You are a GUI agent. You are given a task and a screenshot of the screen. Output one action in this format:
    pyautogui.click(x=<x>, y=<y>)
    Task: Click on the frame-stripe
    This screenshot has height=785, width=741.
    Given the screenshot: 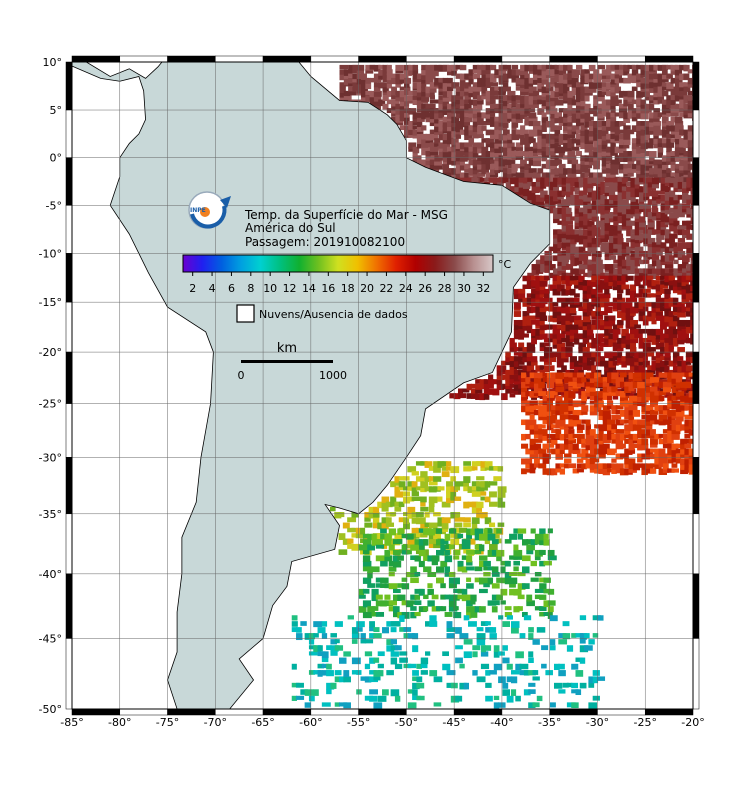 What is the action you would take?
    pyautogui.click(x=430, y=712)
    